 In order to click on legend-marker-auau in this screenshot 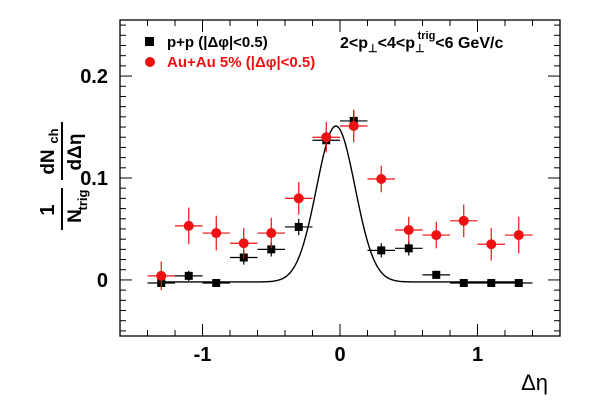, I will do `click(150, 62)`.